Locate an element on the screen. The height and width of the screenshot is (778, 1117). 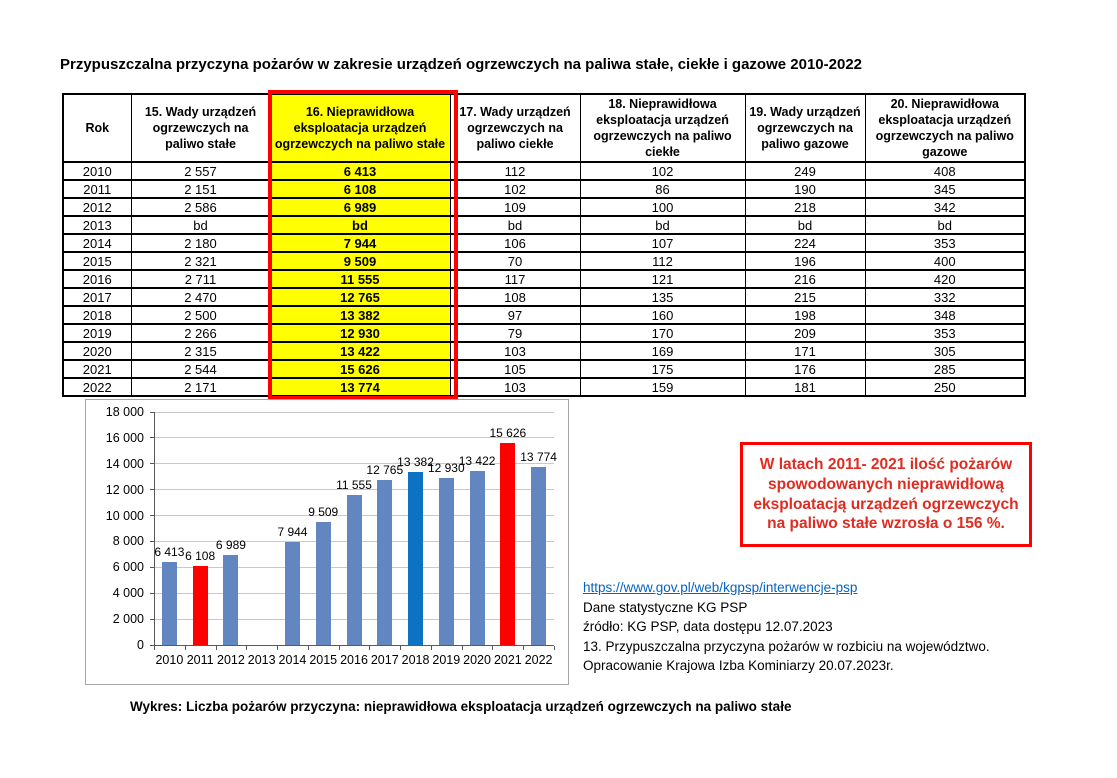
source-line: źródło: KG PSP, data dostępu 12.07.2023 is located at coordinates (708, 626).